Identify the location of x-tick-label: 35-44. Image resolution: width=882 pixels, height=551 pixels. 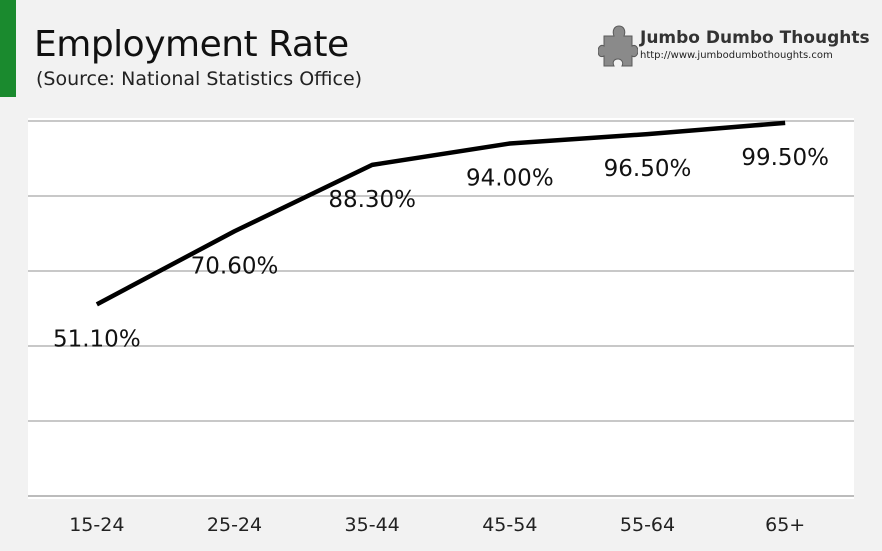
(372, 525).